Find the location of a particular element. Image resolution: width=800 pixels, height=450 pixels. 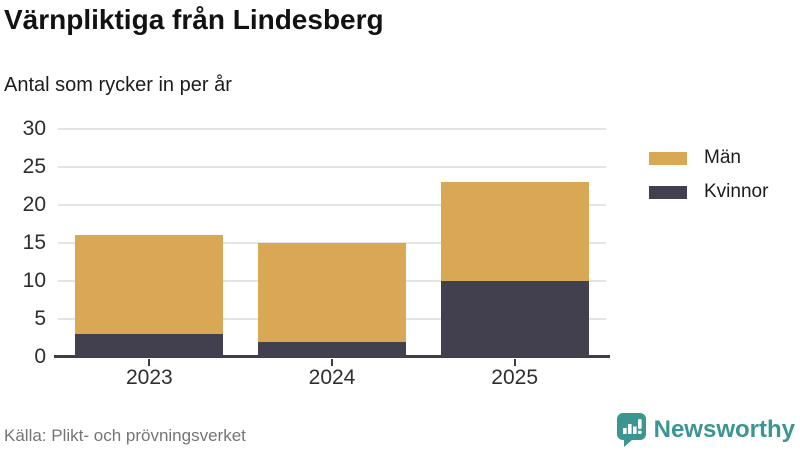

legend-label-men: Män is located at coordinates (722, 157).